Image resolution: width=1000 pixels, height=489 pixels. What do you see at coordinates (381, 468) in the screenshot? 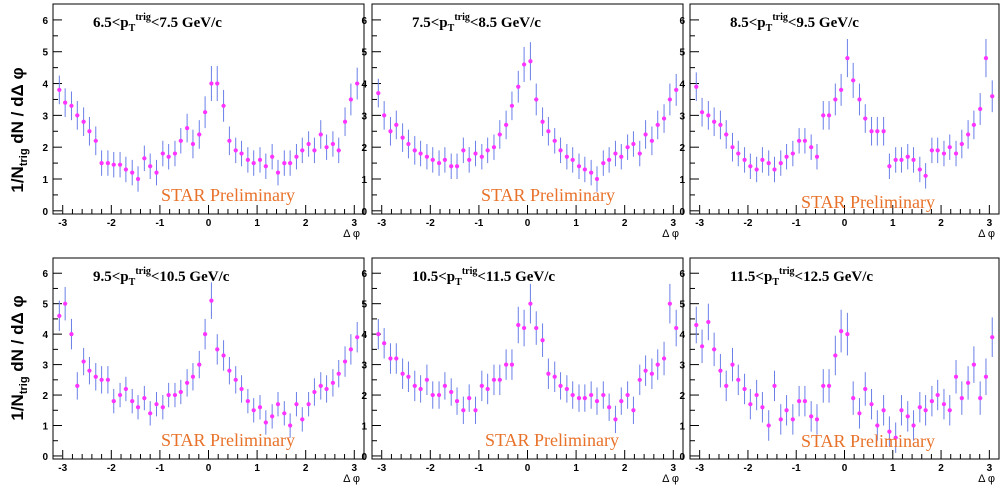
I see `x-tick-label: -3` at bounding box center [381, 468].